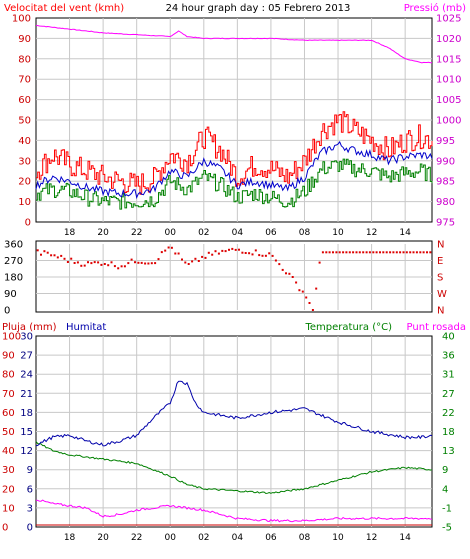  I want to click on x-tick-label: 14, so click(405, 538).